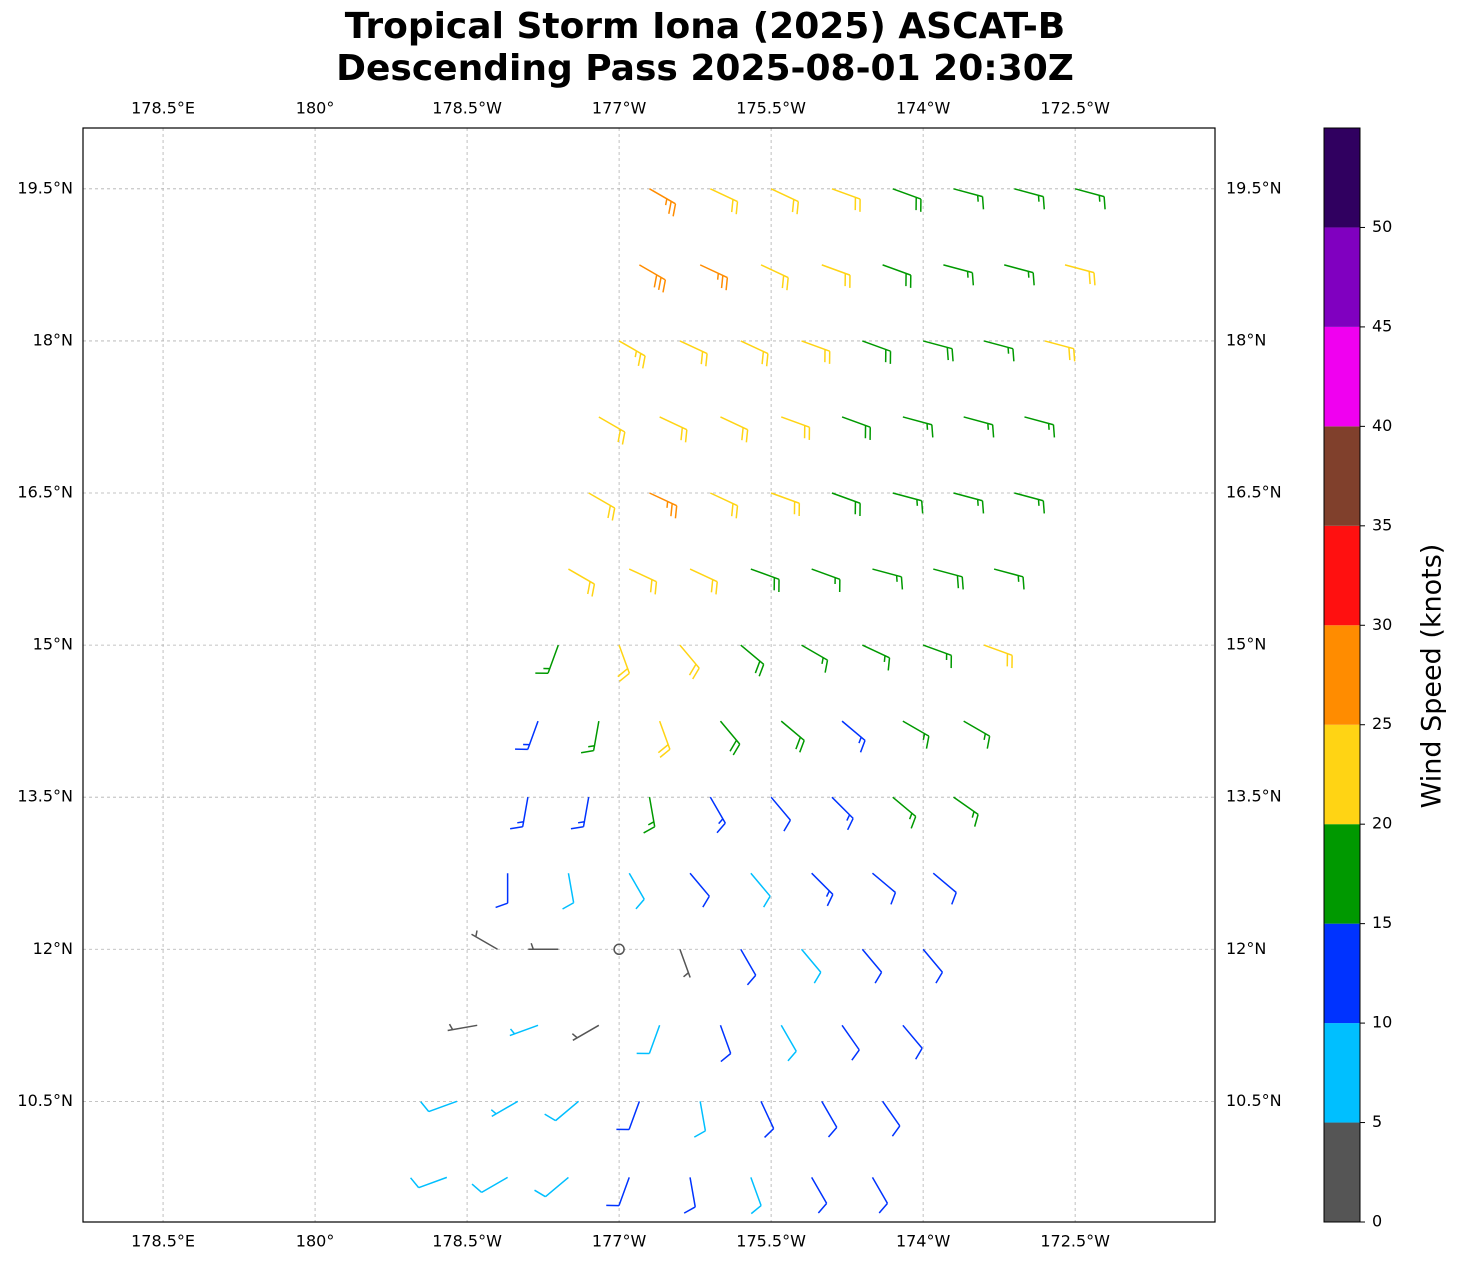 This screenshot has height=1264, width=1460. Describe the element at coordinates (1432, 676) in the screenshot. I see `colorbar-label: Wind Speed (knots)` at that location.